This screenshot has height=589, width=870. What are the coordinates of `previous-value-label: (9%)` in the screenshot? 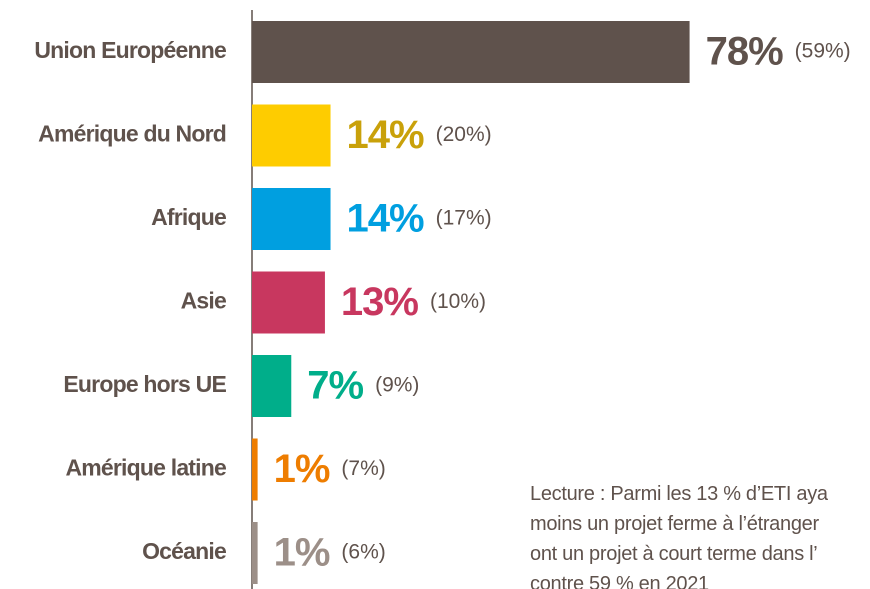 It's located at (397, 385).